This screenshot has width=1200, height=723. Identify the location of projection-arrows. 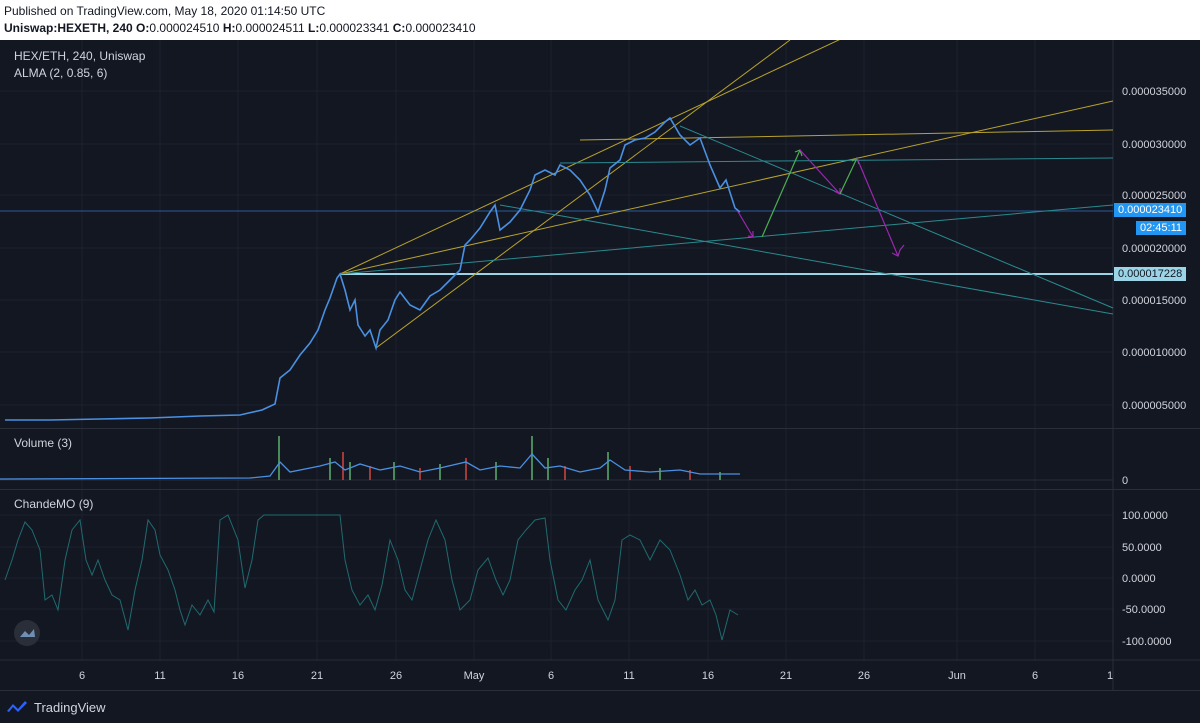
(820, 203).